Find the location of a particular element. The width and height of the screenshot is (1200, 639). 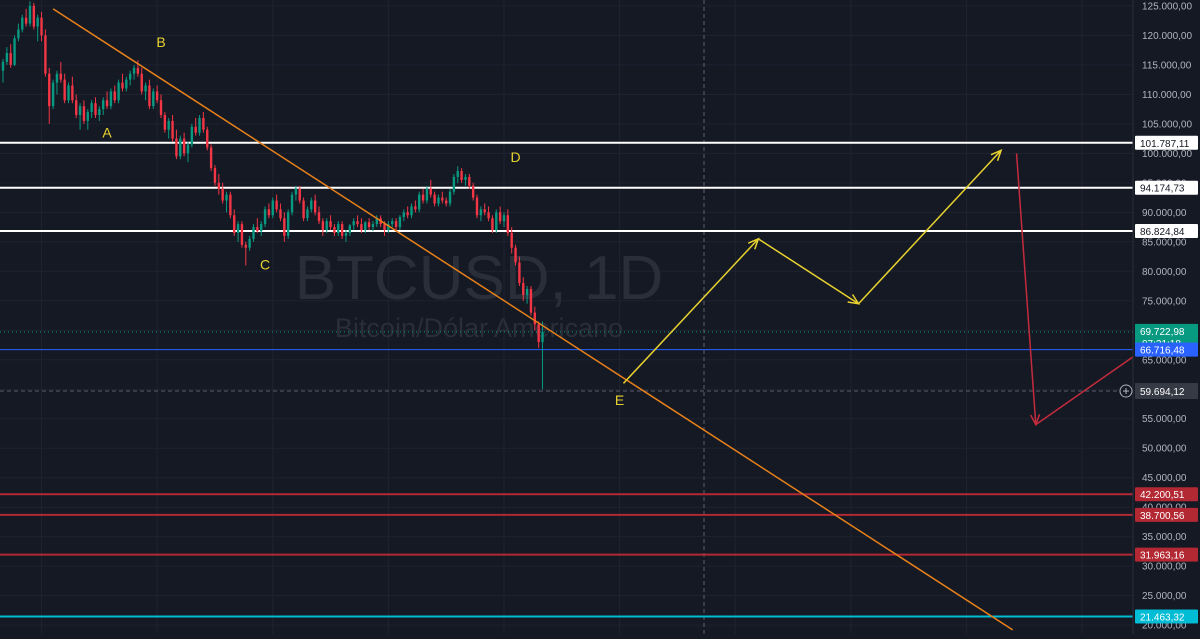

price-axis is located at coordinates (1166, 317).